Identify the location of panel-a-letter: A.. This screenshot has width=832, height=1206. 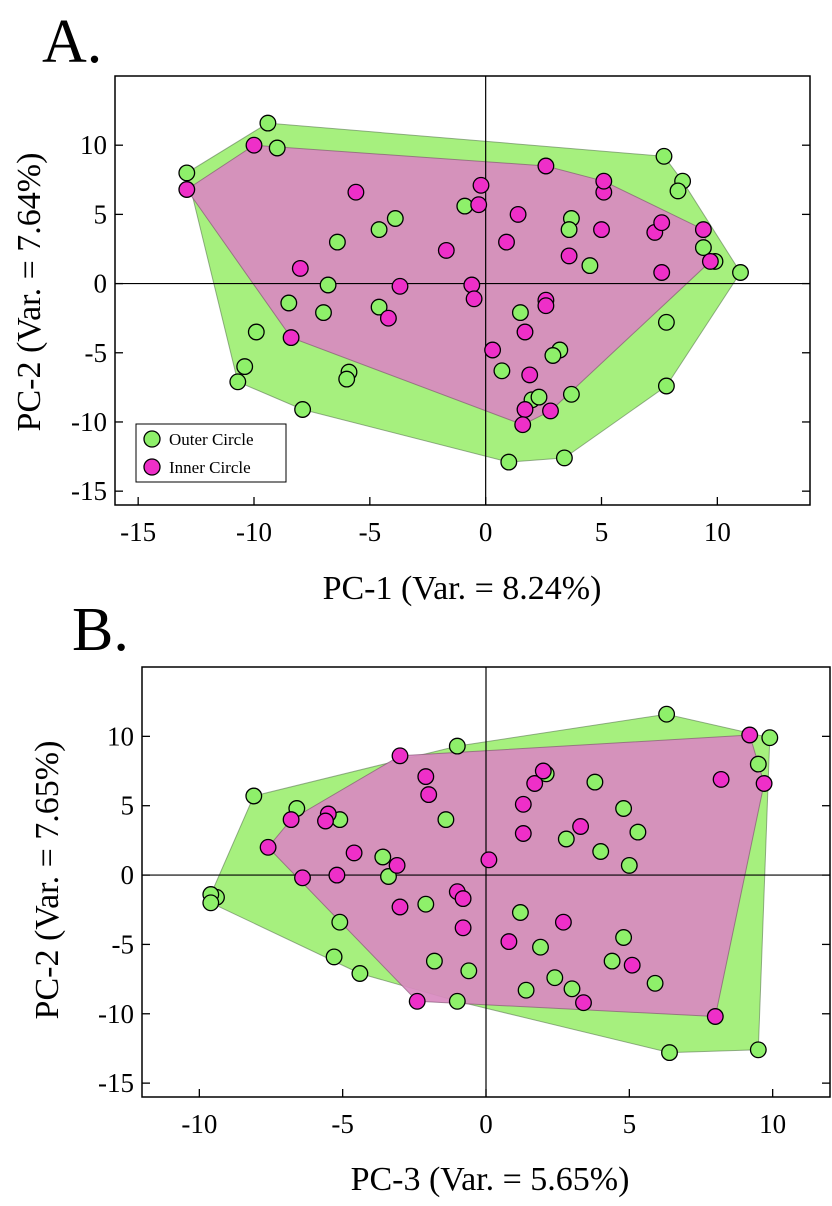
(72, 42).